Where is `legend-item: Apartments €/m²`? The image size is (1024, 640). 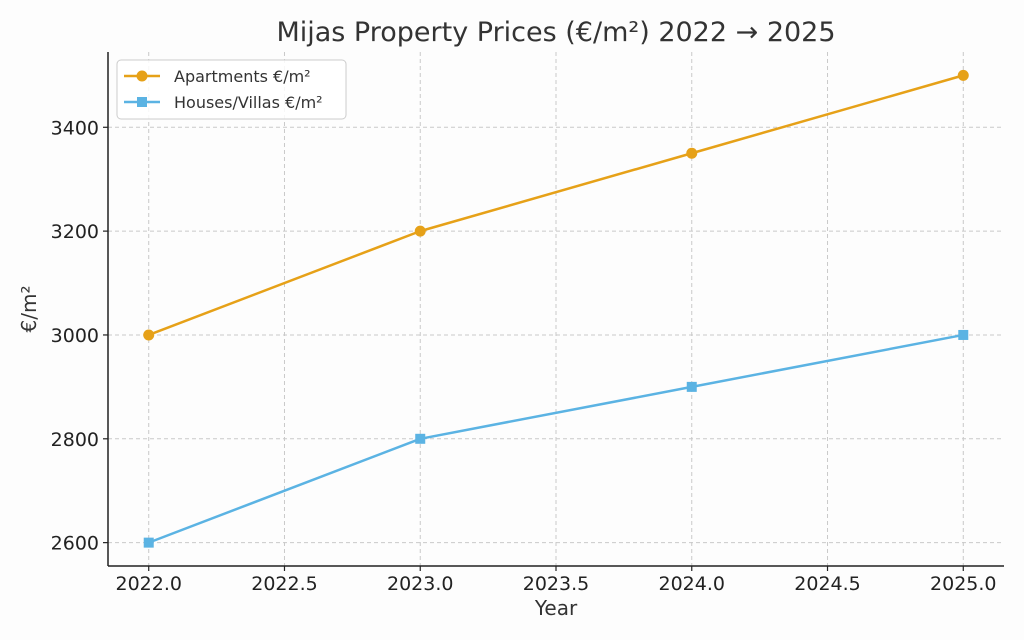
legend-item: Apartments €/m² is located at coordinates (217, 76).